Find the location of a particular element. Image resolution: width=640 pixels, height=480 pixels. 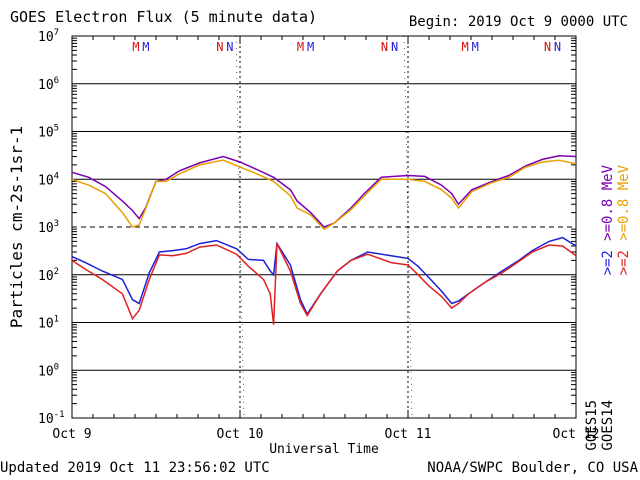

updated-label: Updated 2019 Oct 11 23:56:02 UTC is located at coordinates (135, 468).